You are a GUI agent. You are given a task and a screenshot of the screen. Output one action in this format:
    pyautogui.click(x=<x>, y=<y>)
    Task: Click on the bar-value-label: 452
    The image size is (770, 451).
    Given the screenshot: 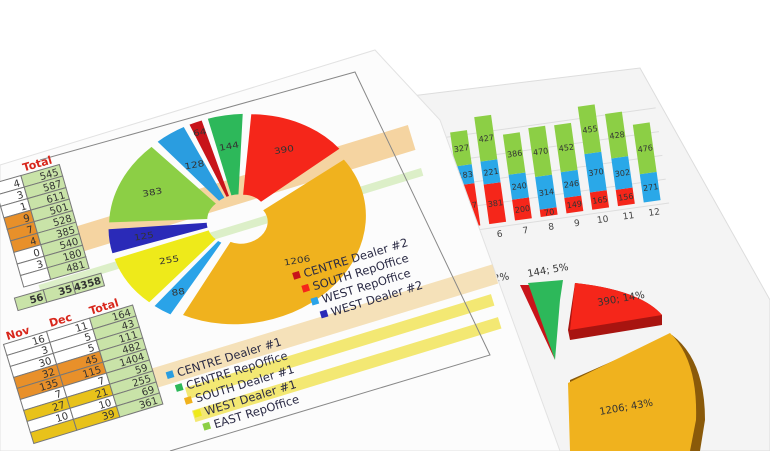 What is the action you would take?
    pyautogui.click(x=566, y=147)
    